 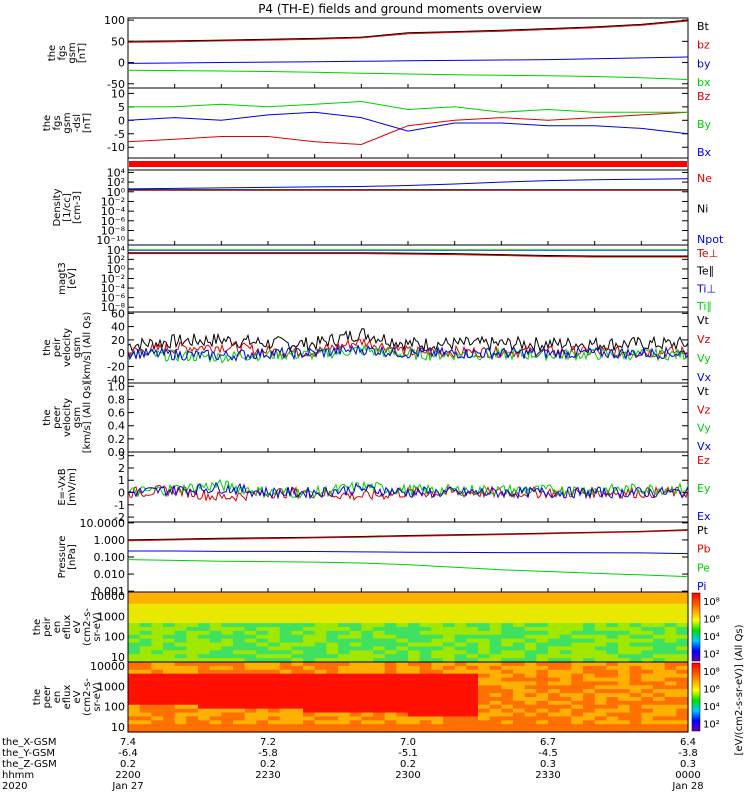 I want to click on ylabel-line: -dsl, so click(x=77, y=123).